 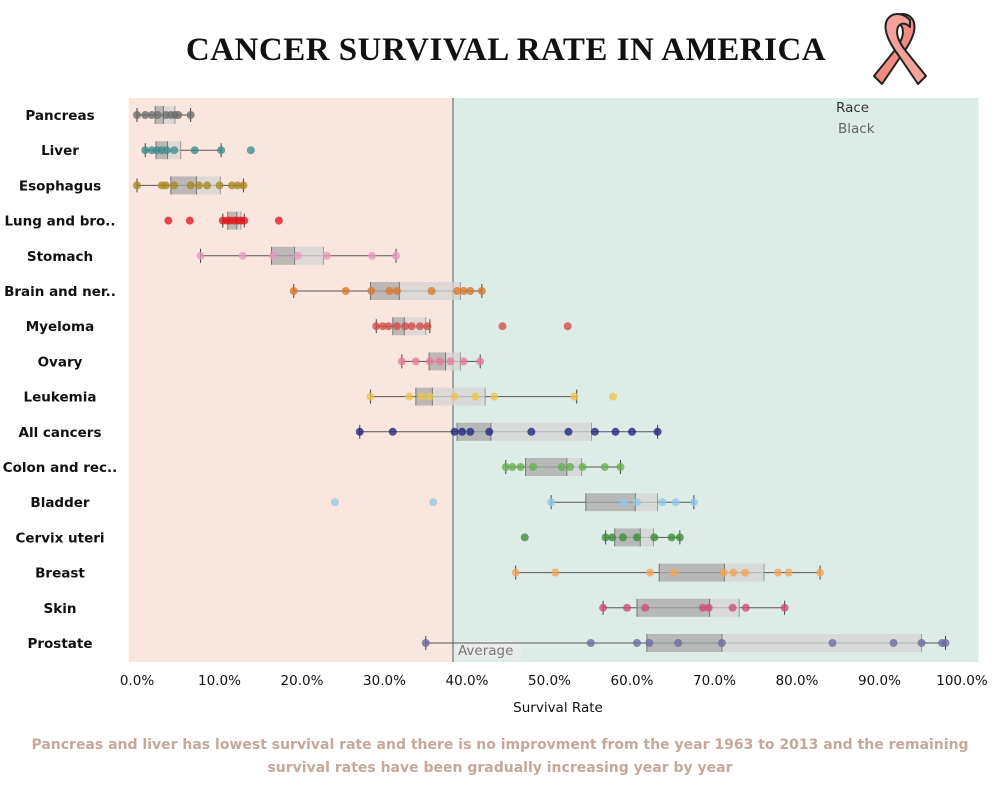 What do you see at coordinates (549, 681) in the screenshot?
I see `x-tick-label: 50.0%` at bounding box center [549, 681].